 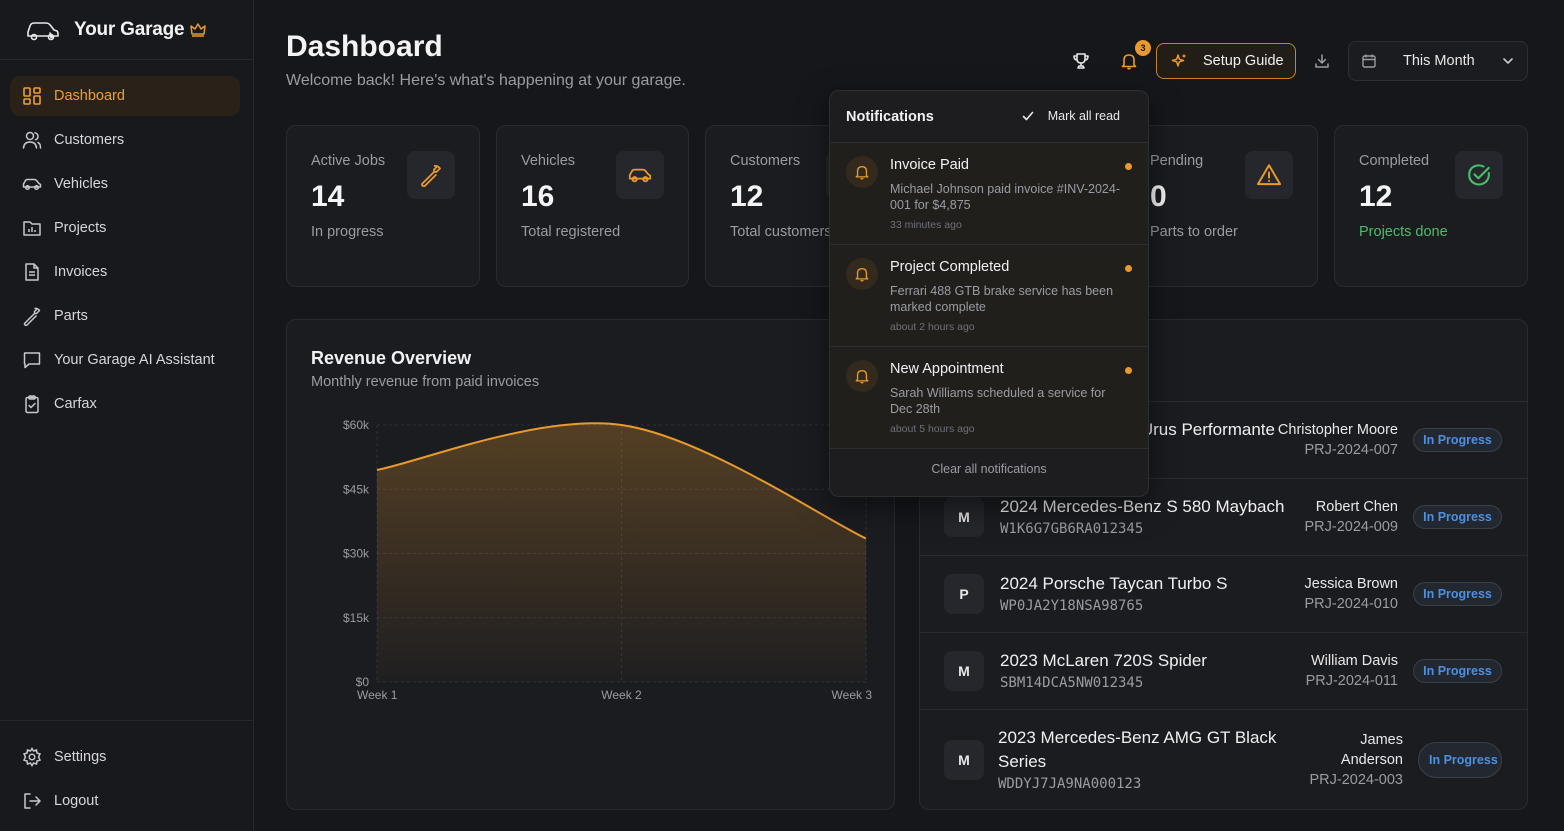 What do you see at coordinates (125, 140) in the screenshot?
I see `sidebar-item-customers: Customers` at bounding box center [125, 140].